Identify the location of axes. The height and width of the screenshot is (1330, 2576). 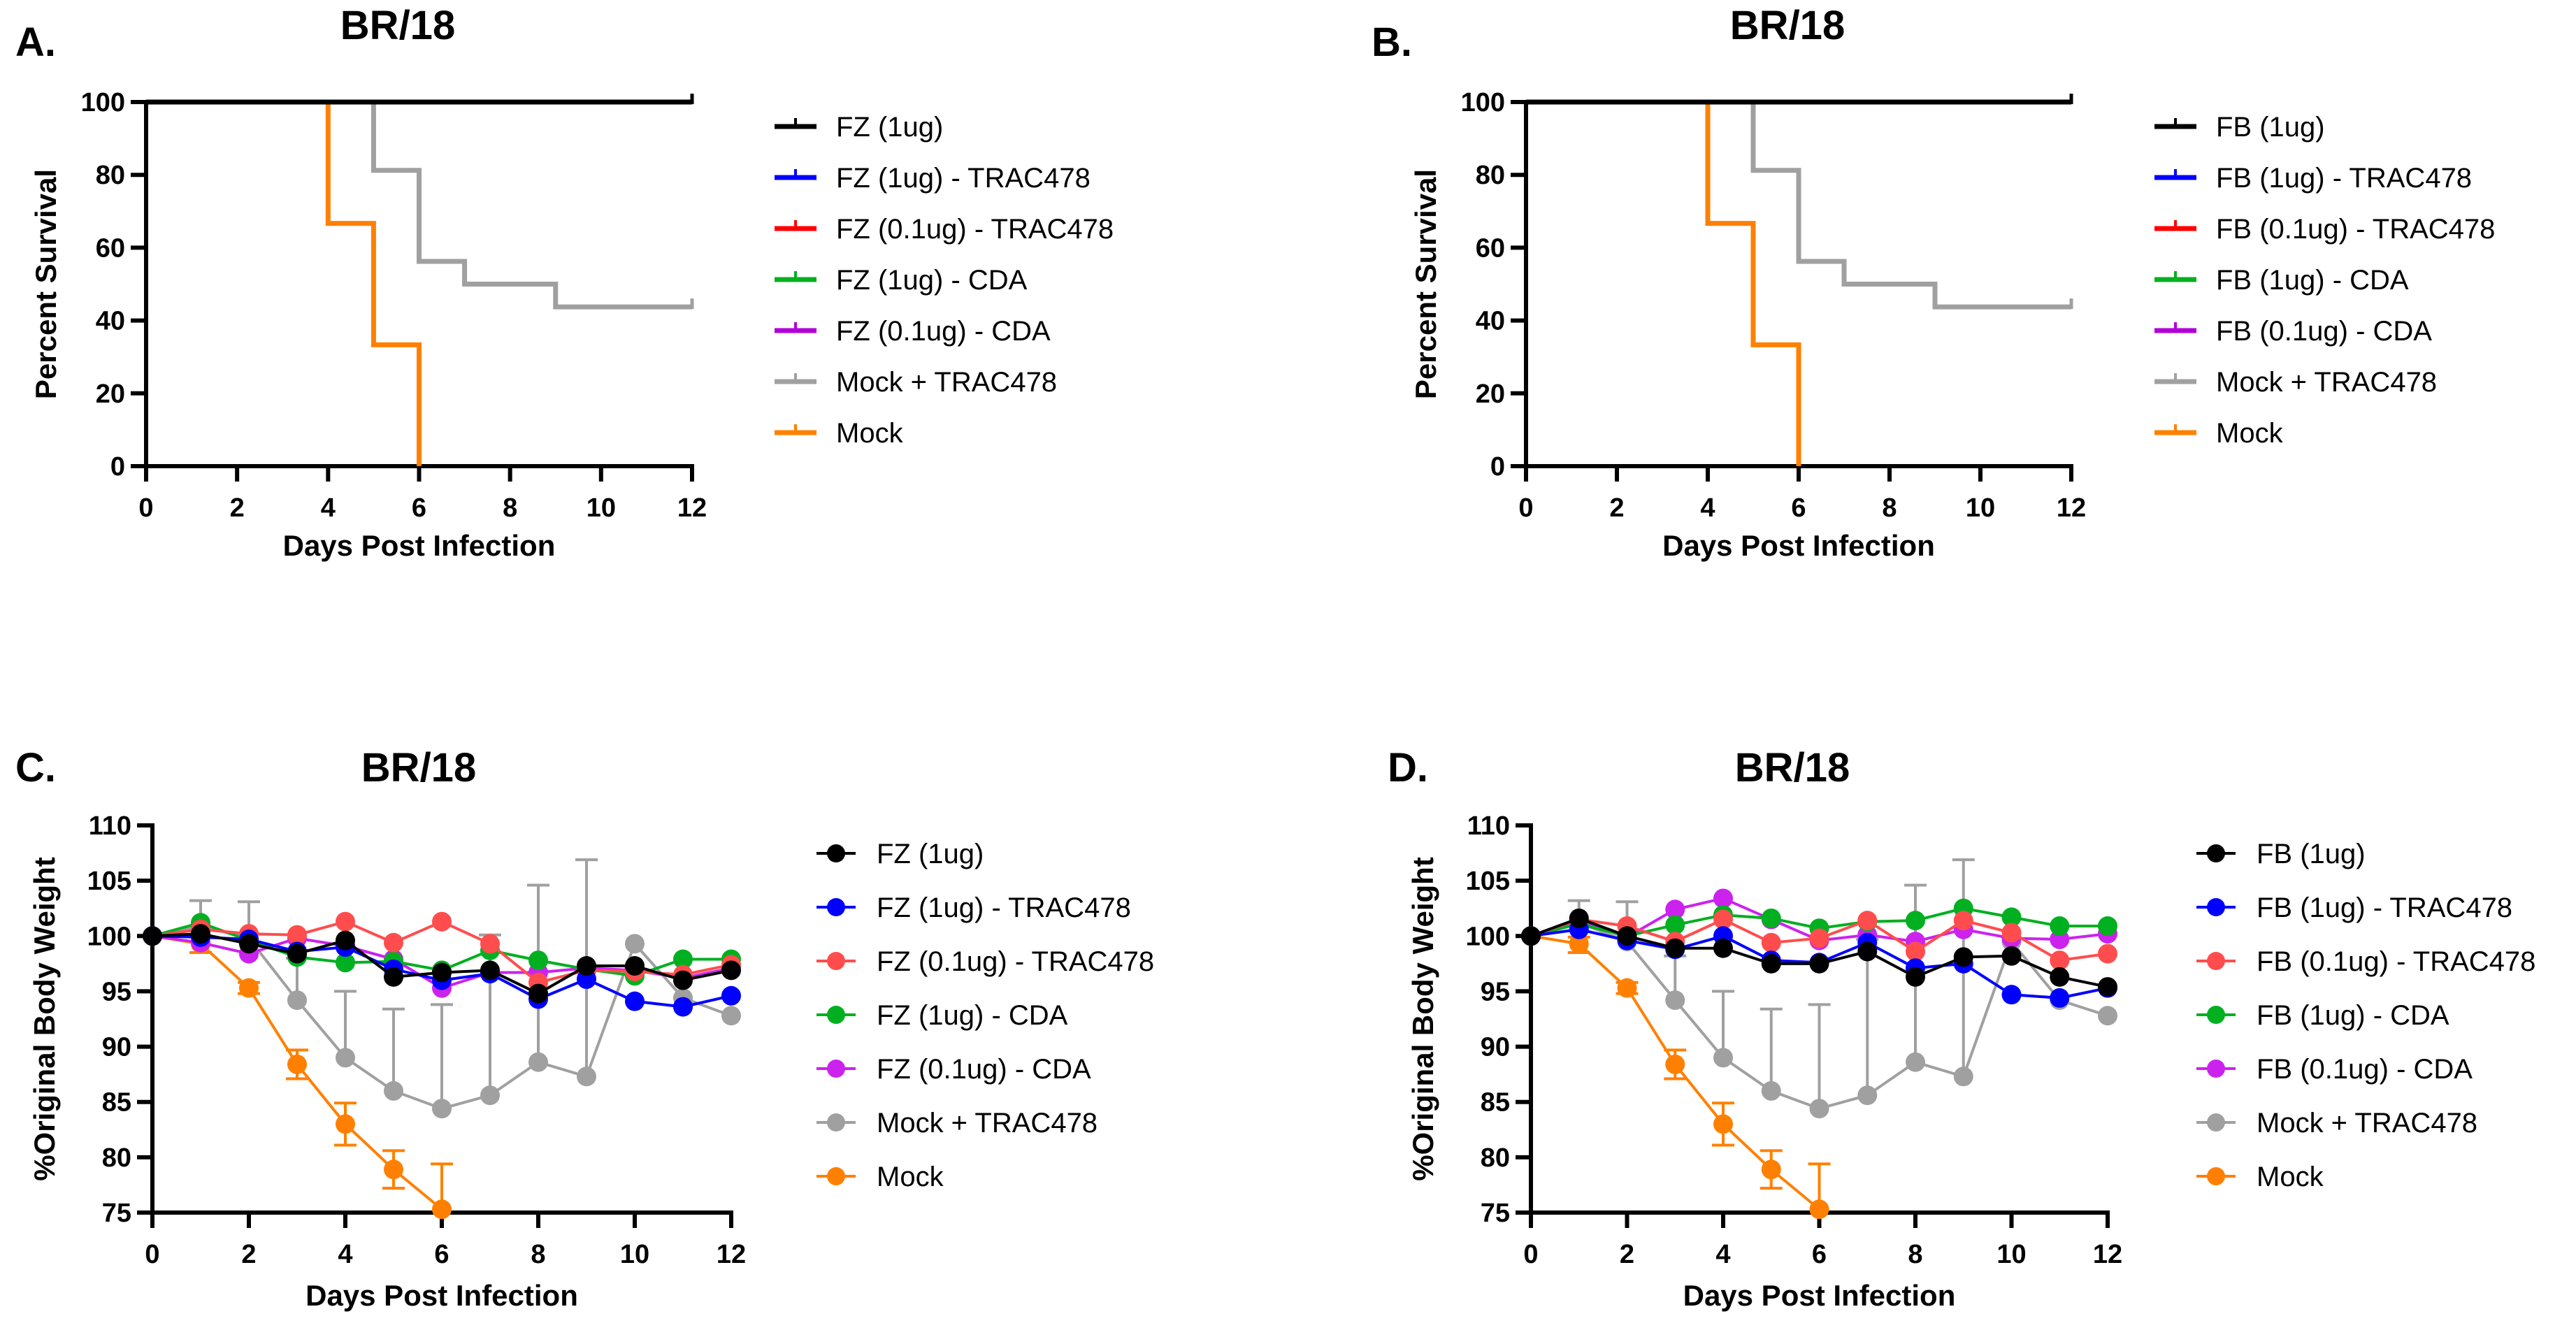
(435, 1025).